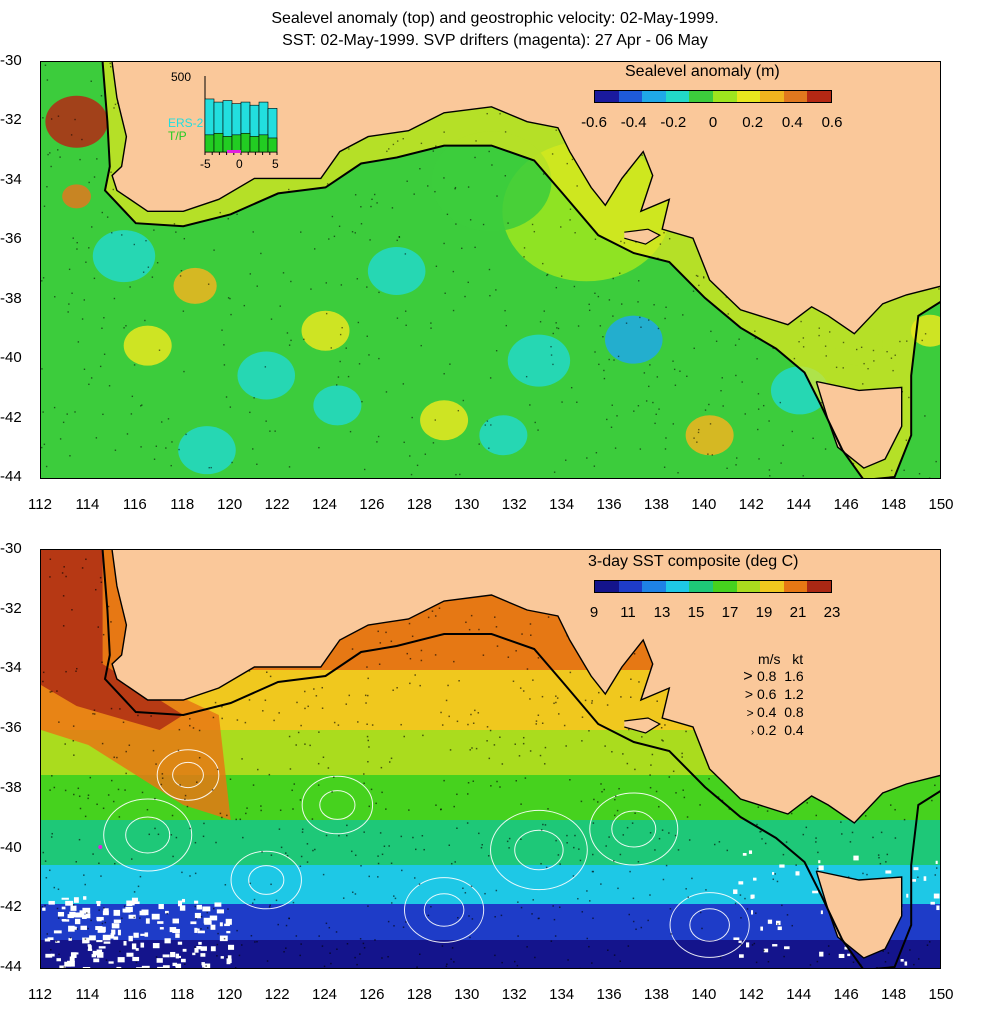 This screenshot has height=1020, width=990. I want to click on anomaly-blob, so click(147, 345).